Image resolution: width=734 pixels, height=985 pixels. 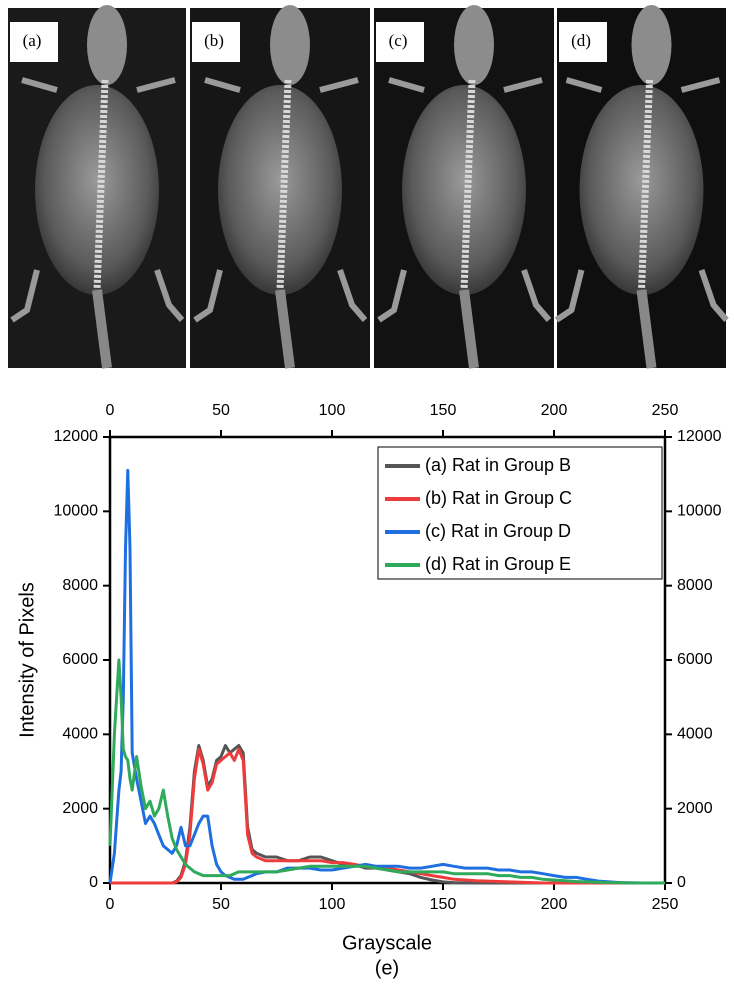 What do you see at coordinates (80, 734) in the screenshot?
I see `y-tick-label: 4000` at bounding box center [80, 734].